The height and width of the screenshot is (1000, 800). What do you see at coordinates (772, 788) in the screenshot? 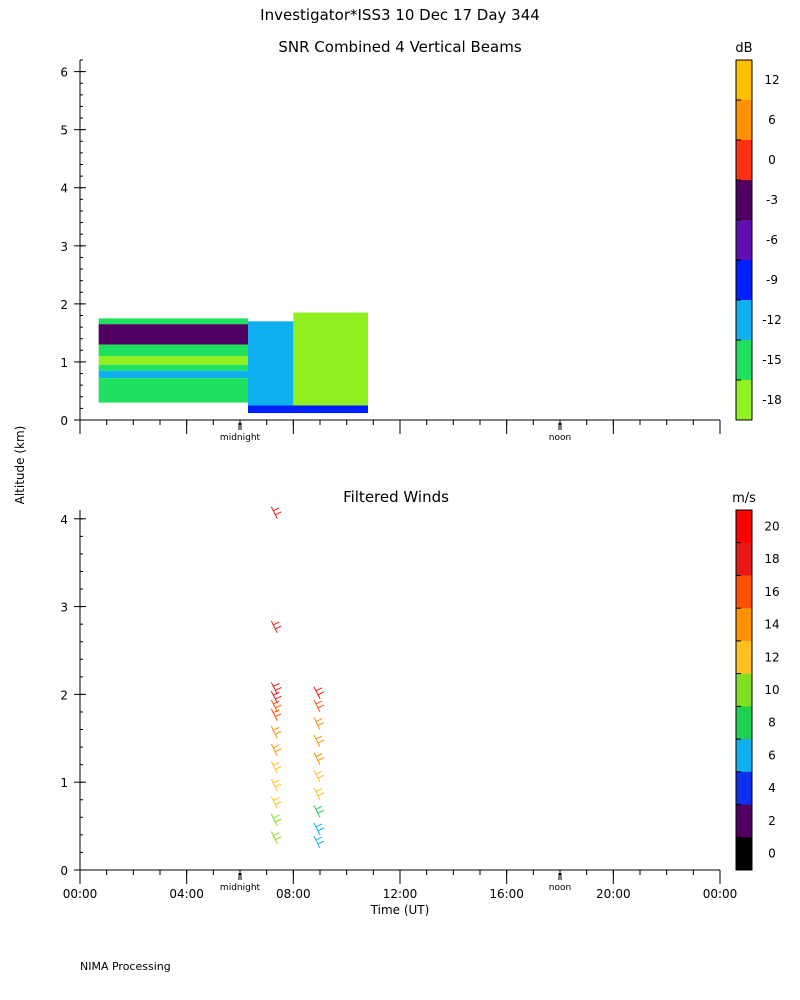
I see `winds-colorbar-label: 4` at bounding box center [772, 788].